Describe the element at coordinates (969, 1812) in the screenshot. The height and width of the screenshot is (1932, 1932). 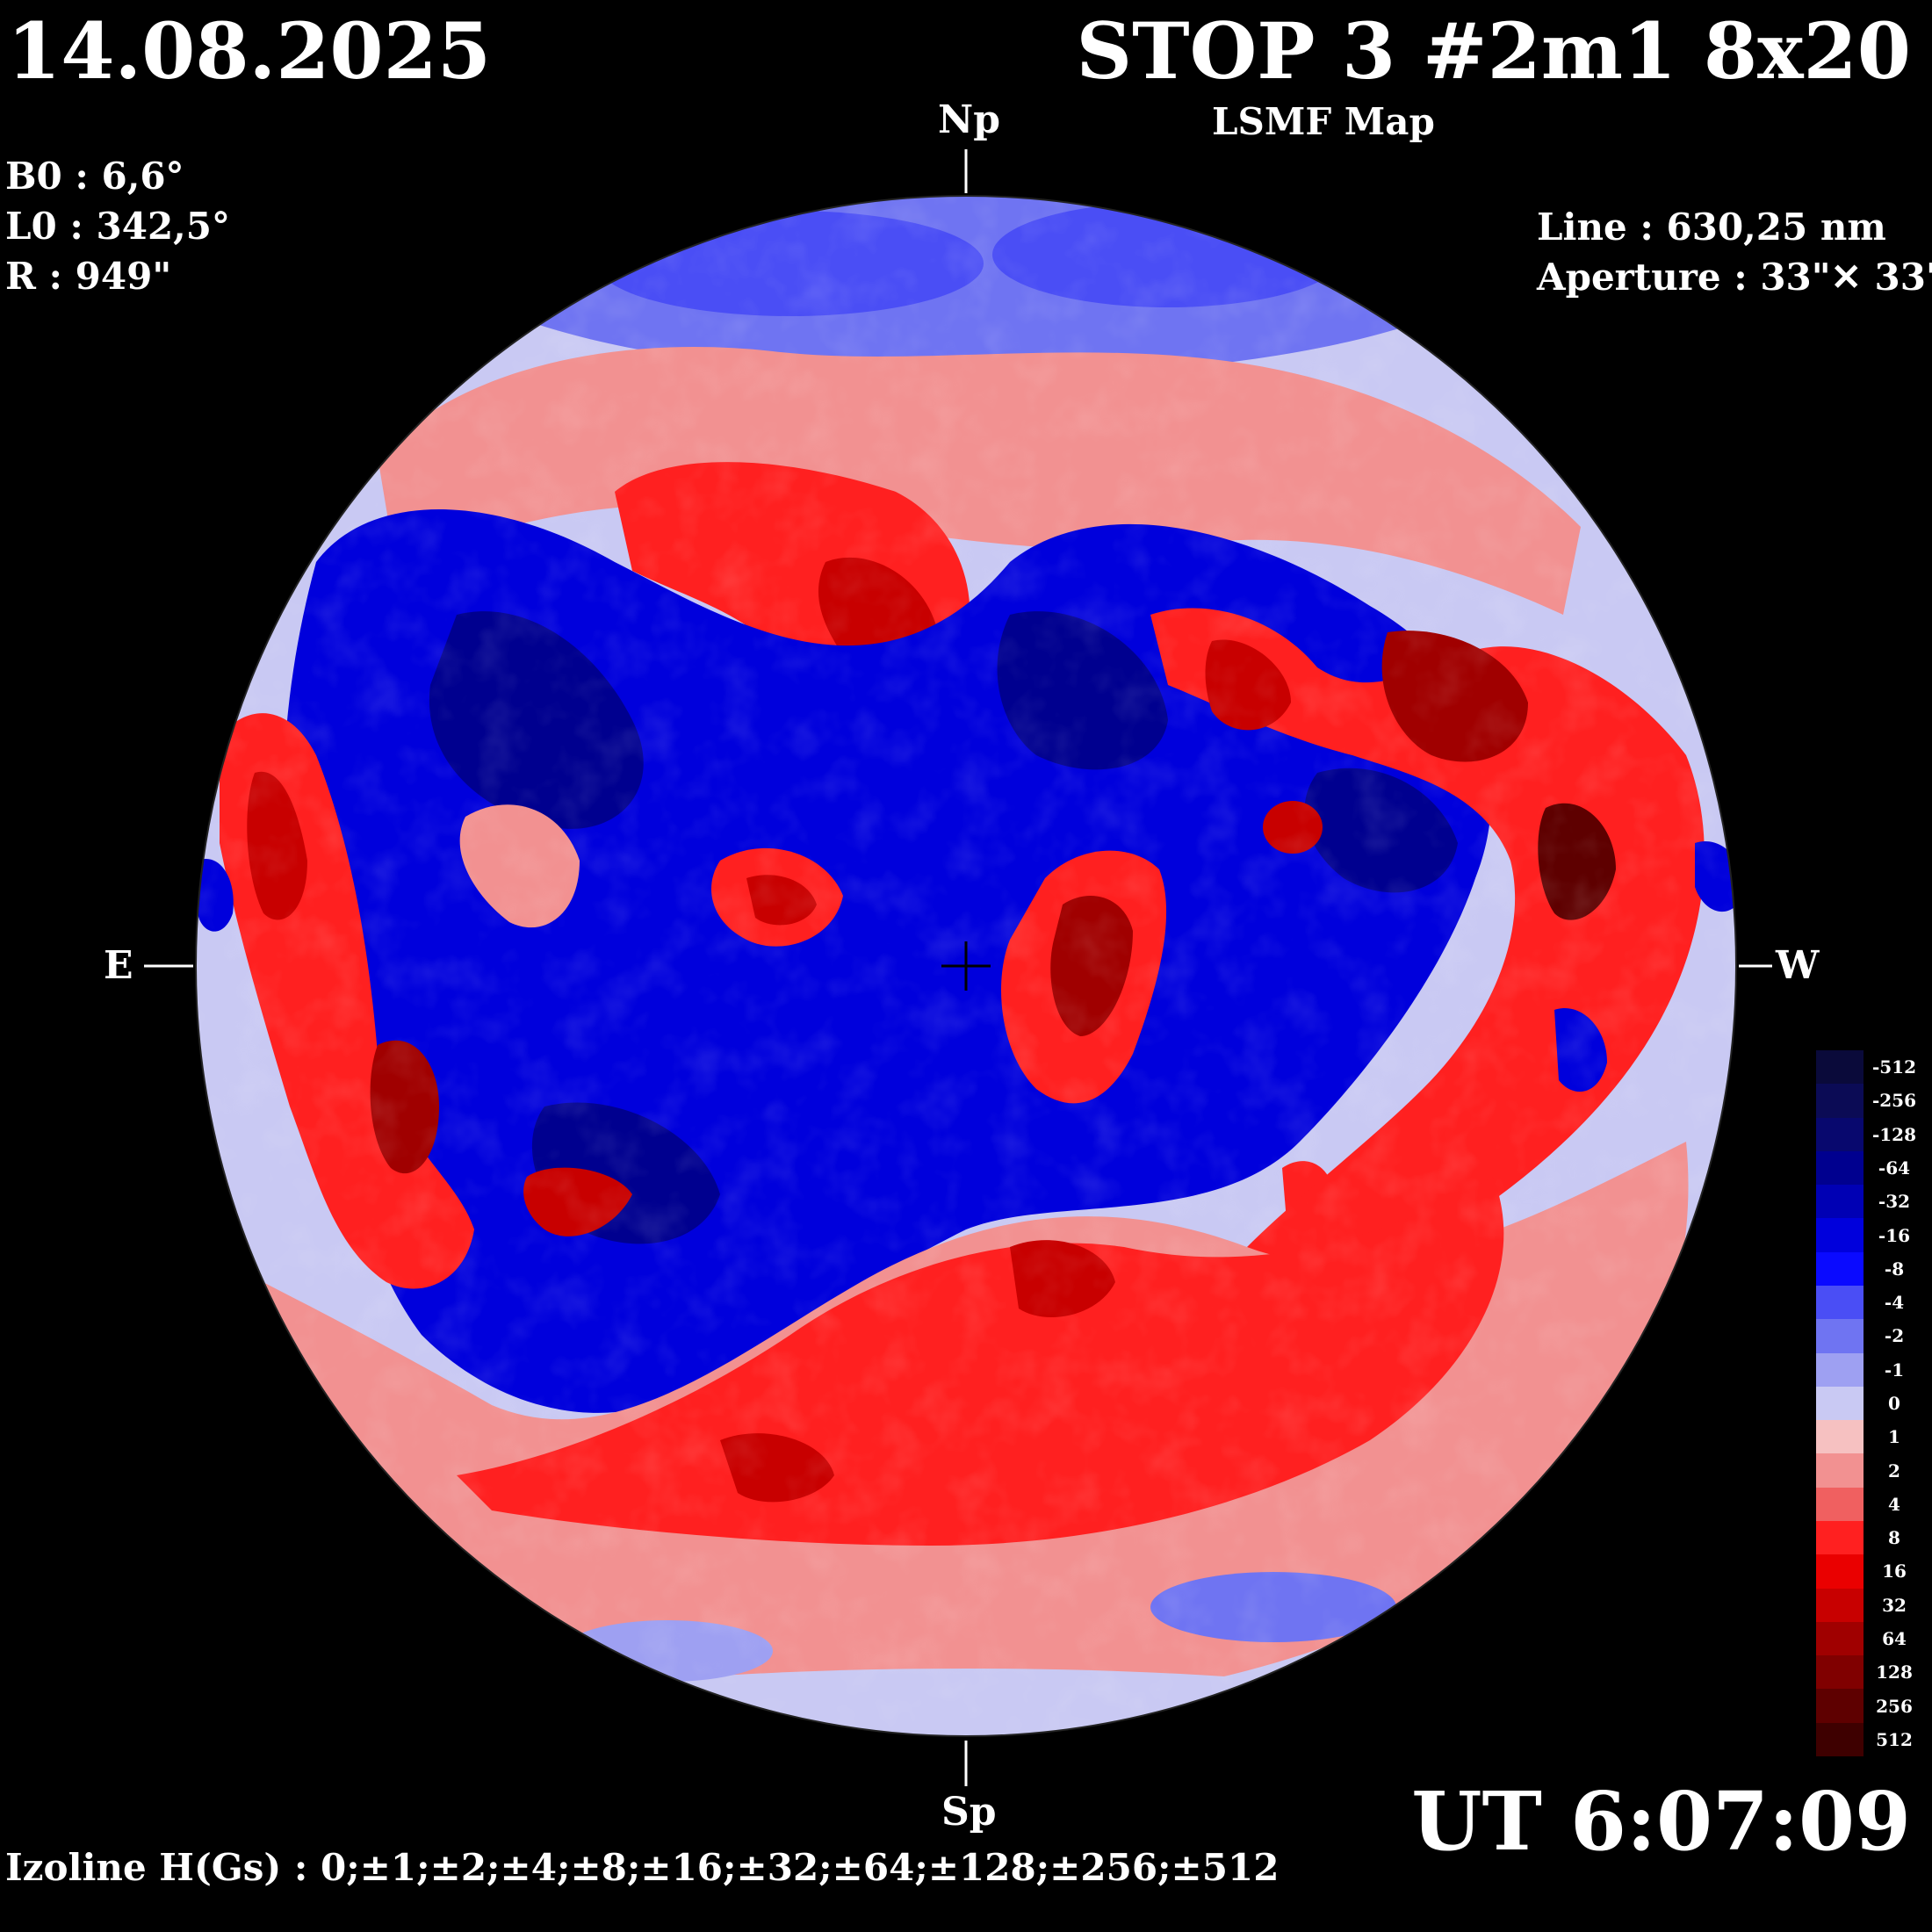
I see `south-pole-label: Sp` at that location.